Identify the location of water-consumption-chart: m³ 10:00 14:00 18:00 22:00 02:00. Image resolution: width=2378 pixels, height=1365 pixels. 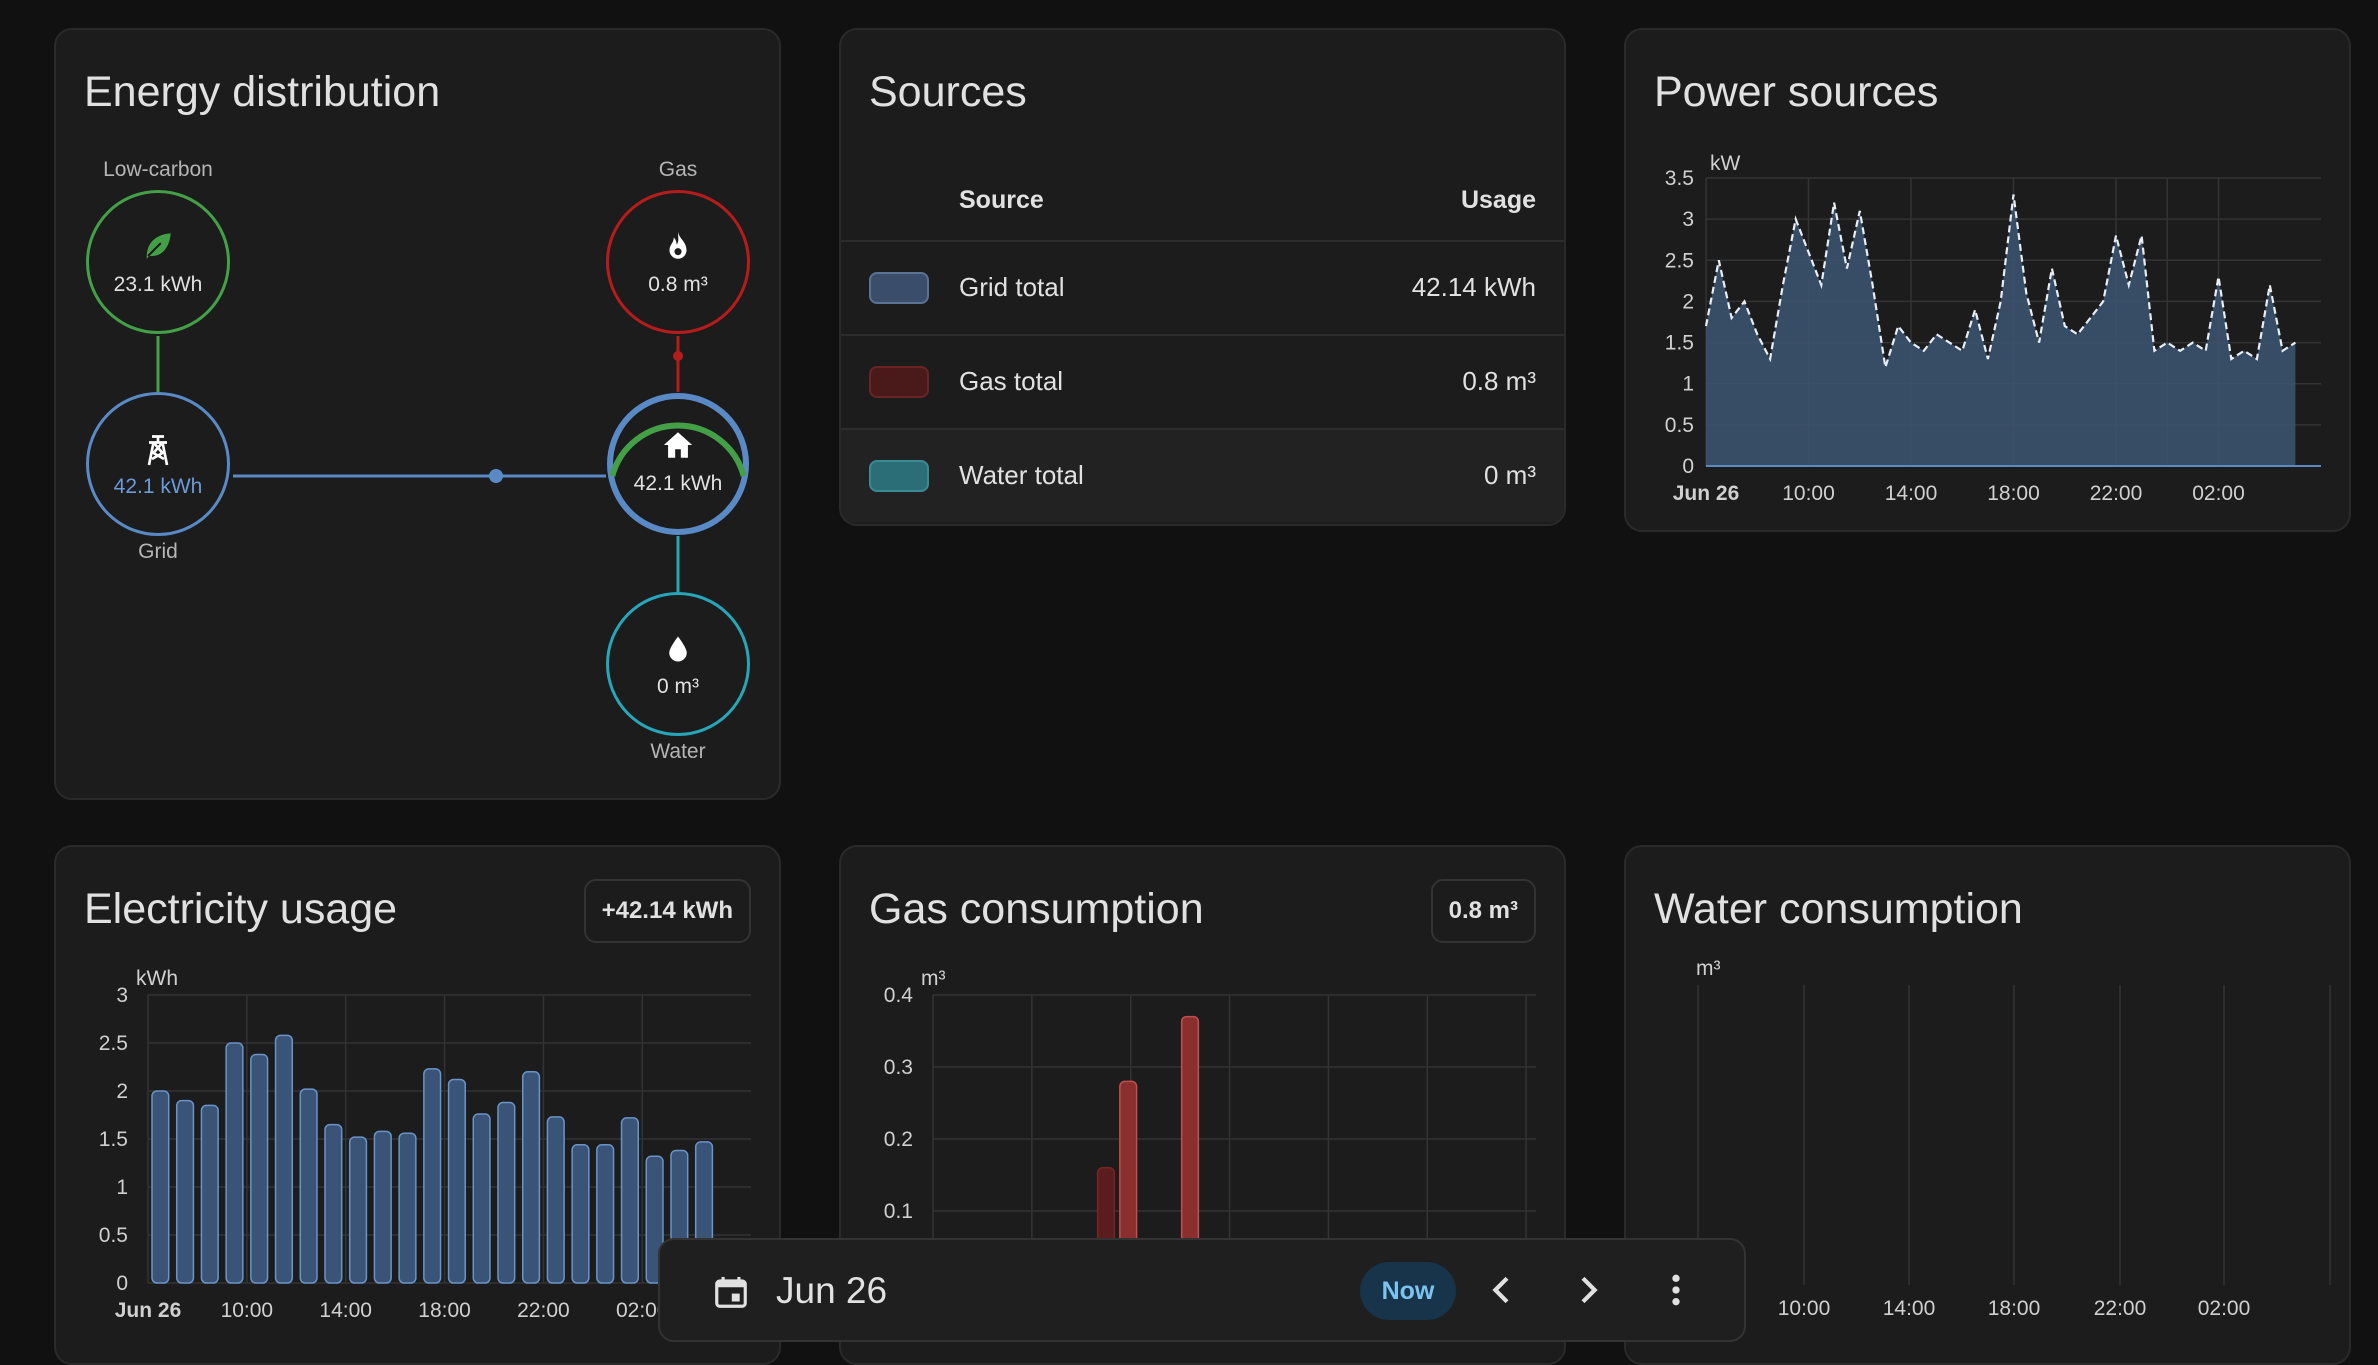
(2013, 1138).